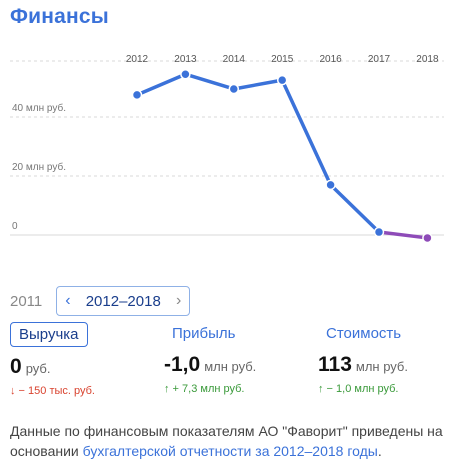 The width and height of the screenshot is (454, 466). Describe the element at coordinates (39, 108) in the screenshot. I see `y-tick-label: 40 млн руб.` at that location.